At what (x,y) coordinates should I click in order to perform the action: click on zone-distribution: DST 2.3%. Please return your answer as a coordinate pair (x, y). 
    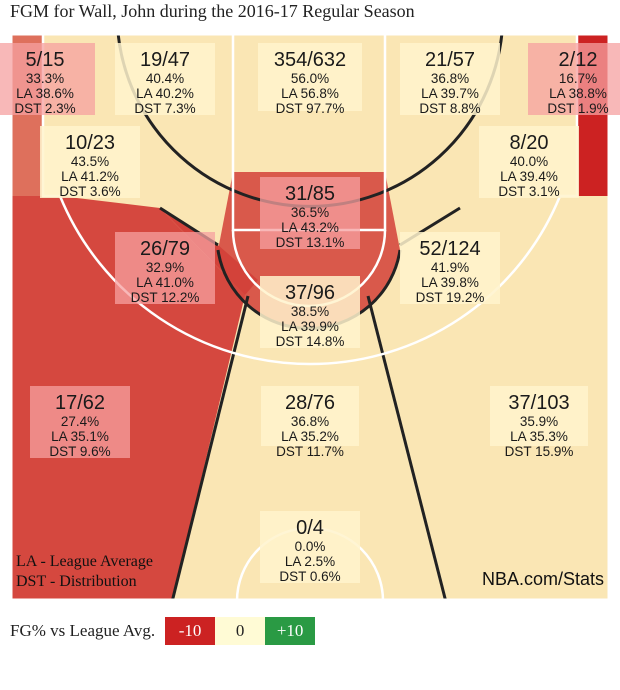
    Looking at the image, I should click on (44, 108).